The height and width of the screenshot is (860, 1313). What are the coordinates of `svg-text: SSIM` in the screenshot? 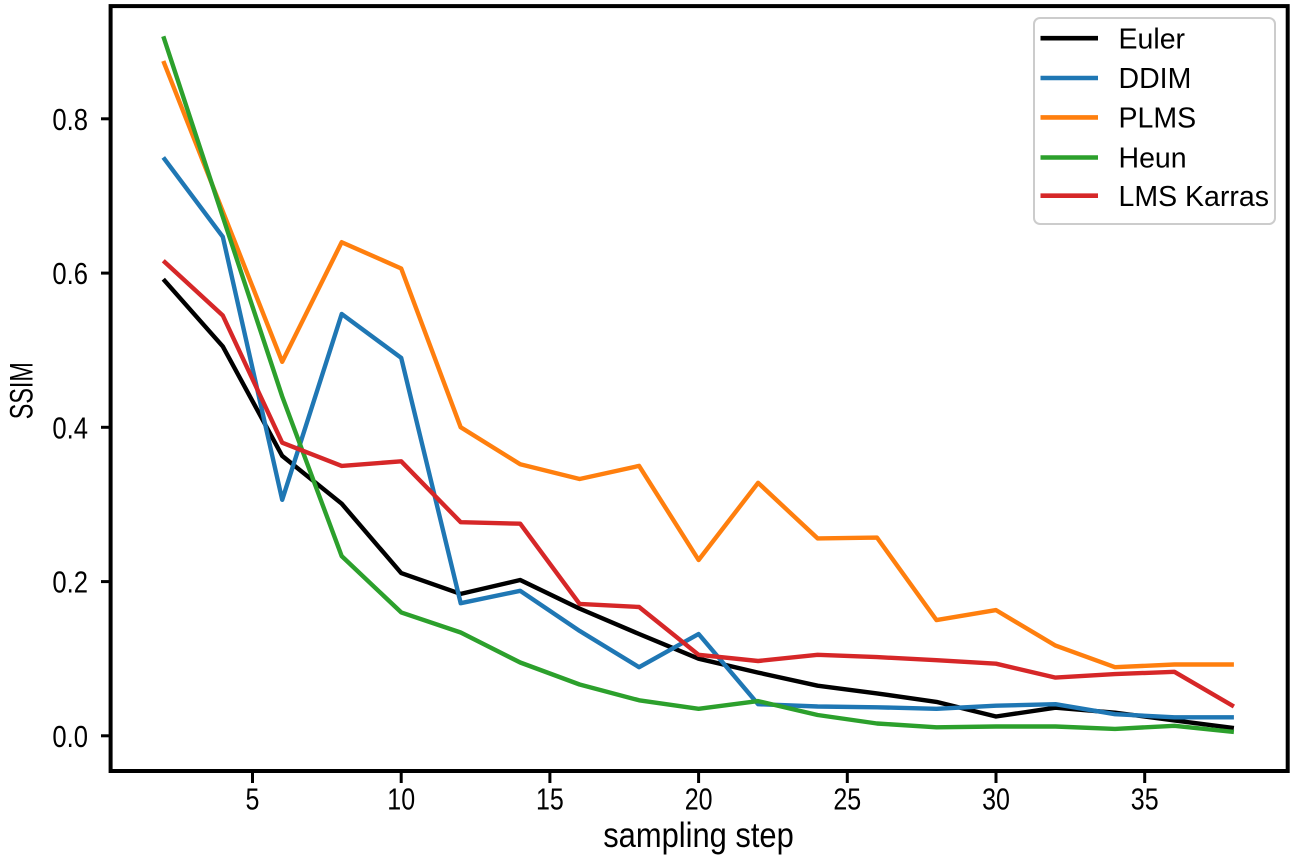 It's located at (21, 390).